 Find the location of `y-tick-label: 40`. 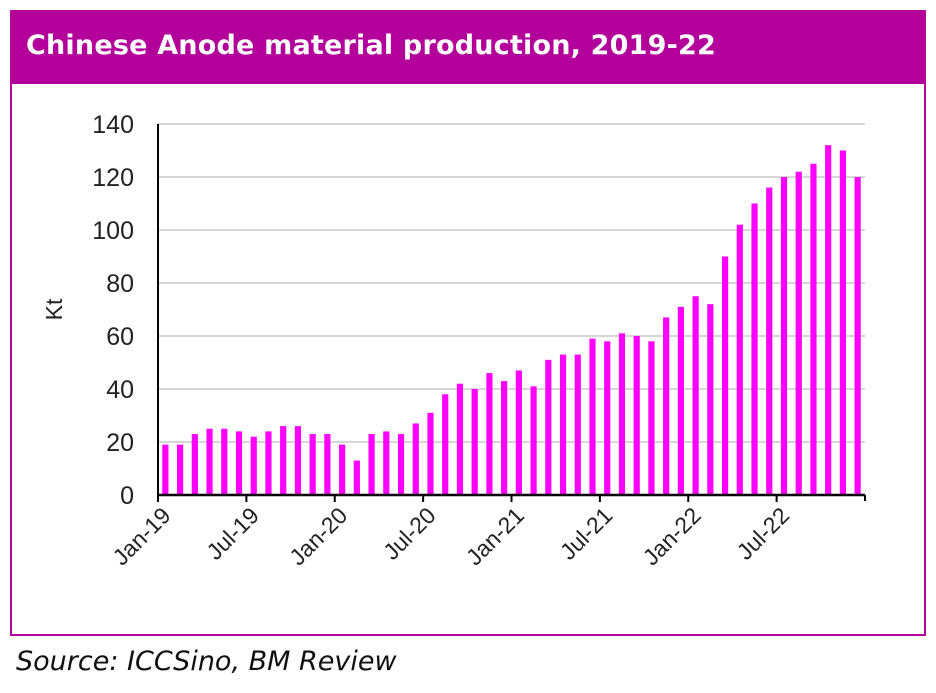

y-tick-label: 40 is located at coordinates (120, 390).